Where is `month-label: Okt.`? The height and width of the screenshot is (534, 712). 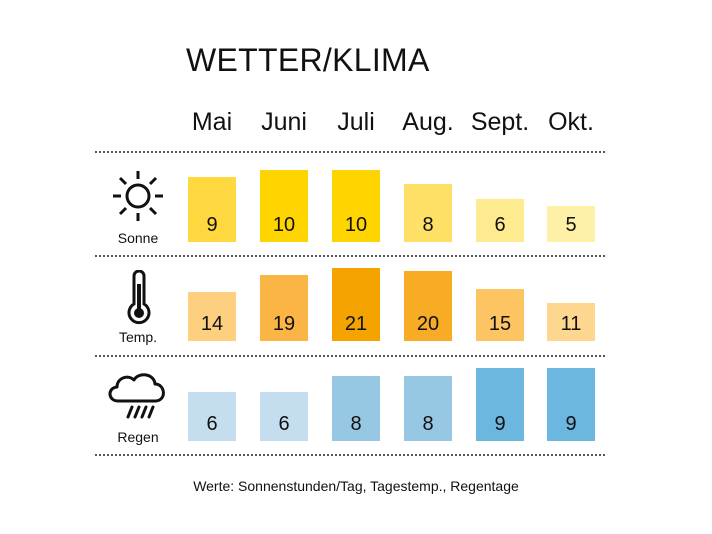
month-label: Okt. is located at coordinates (571, 122).